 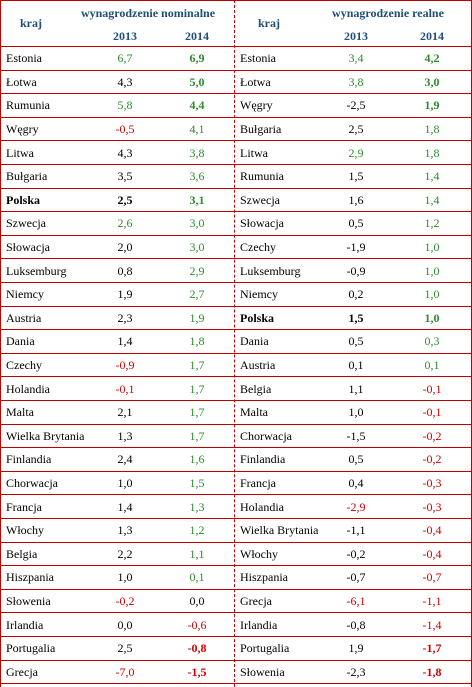 I want to click on left-value-2013-cell: 1,3, so click(x=125, y=530).